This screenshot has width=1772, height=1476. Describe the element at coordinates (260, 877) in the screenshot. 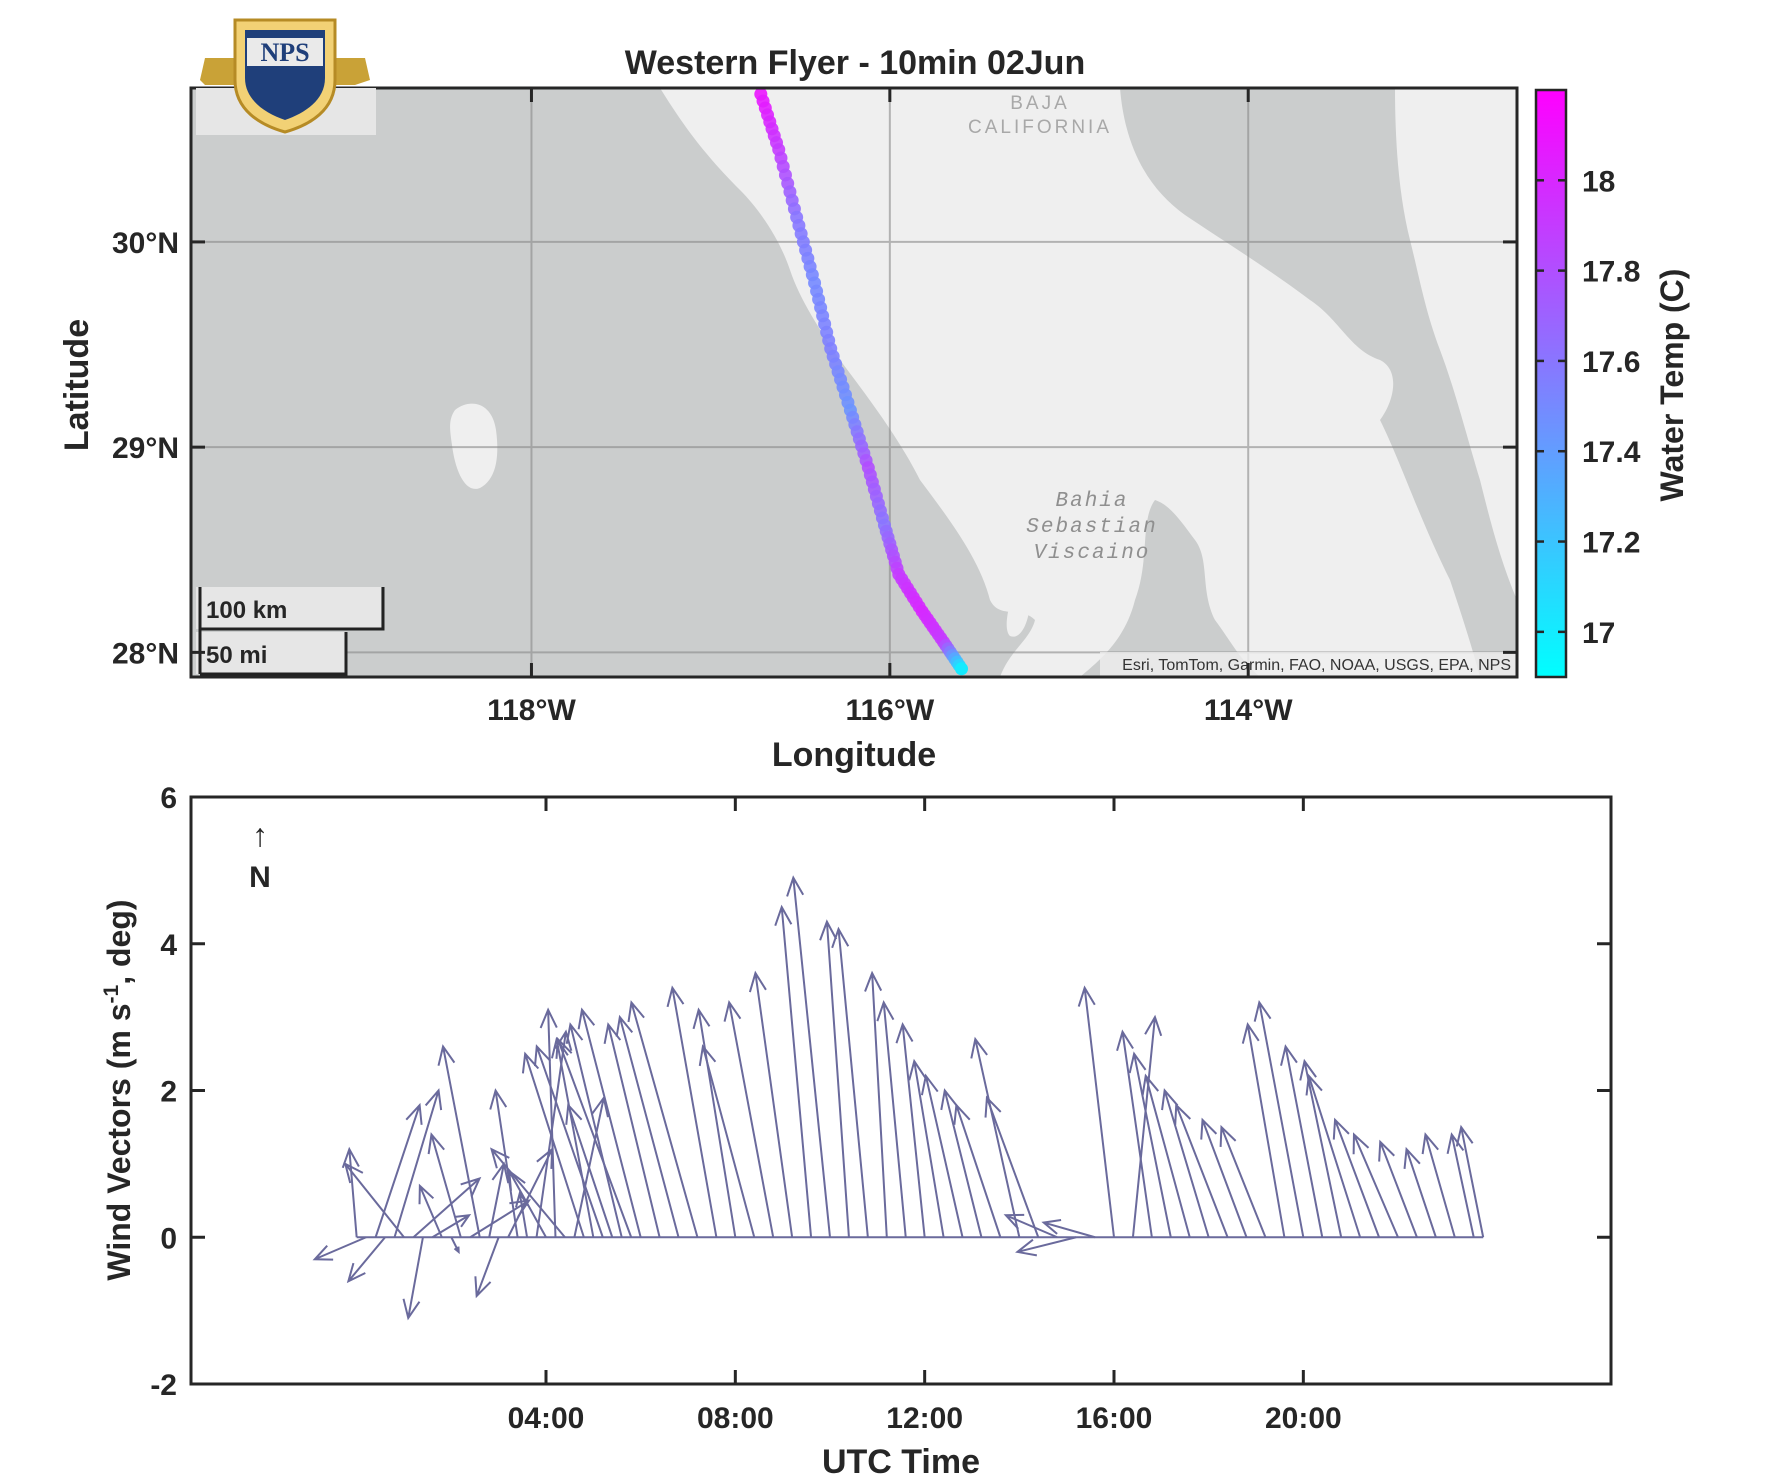

I see `north-label: N` at that location.